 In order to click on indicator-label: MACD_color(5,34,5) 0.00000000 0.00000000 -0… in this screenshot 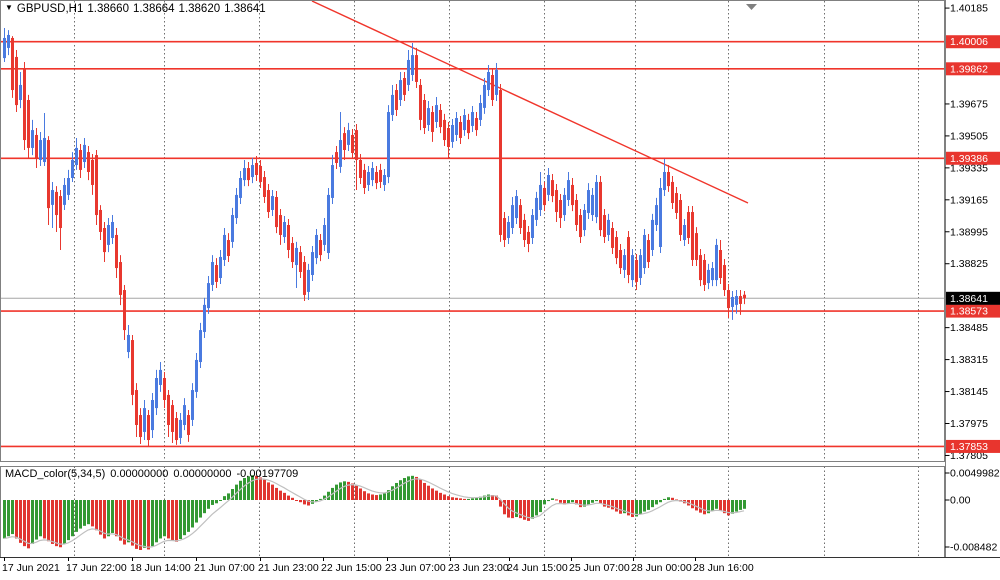, I will do `click(154, 474)`.